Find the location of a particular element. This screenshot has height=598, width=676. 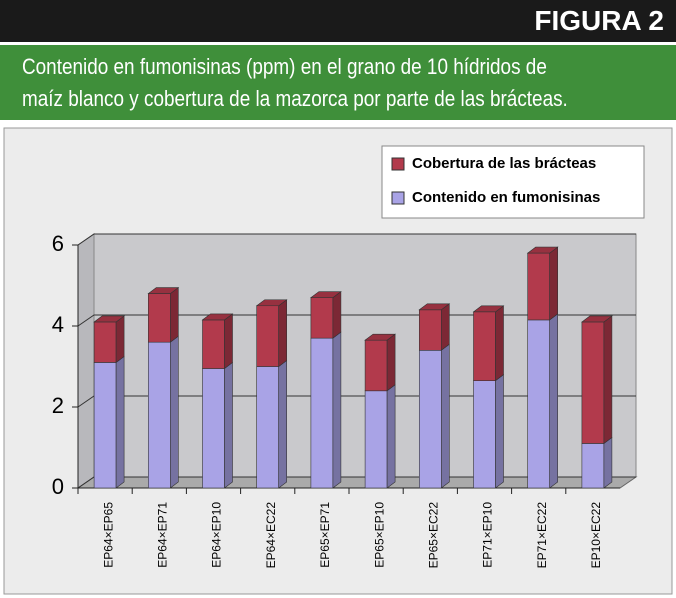

legend-label: Contenido en fumonisinas is located at coordinates (506, 197).